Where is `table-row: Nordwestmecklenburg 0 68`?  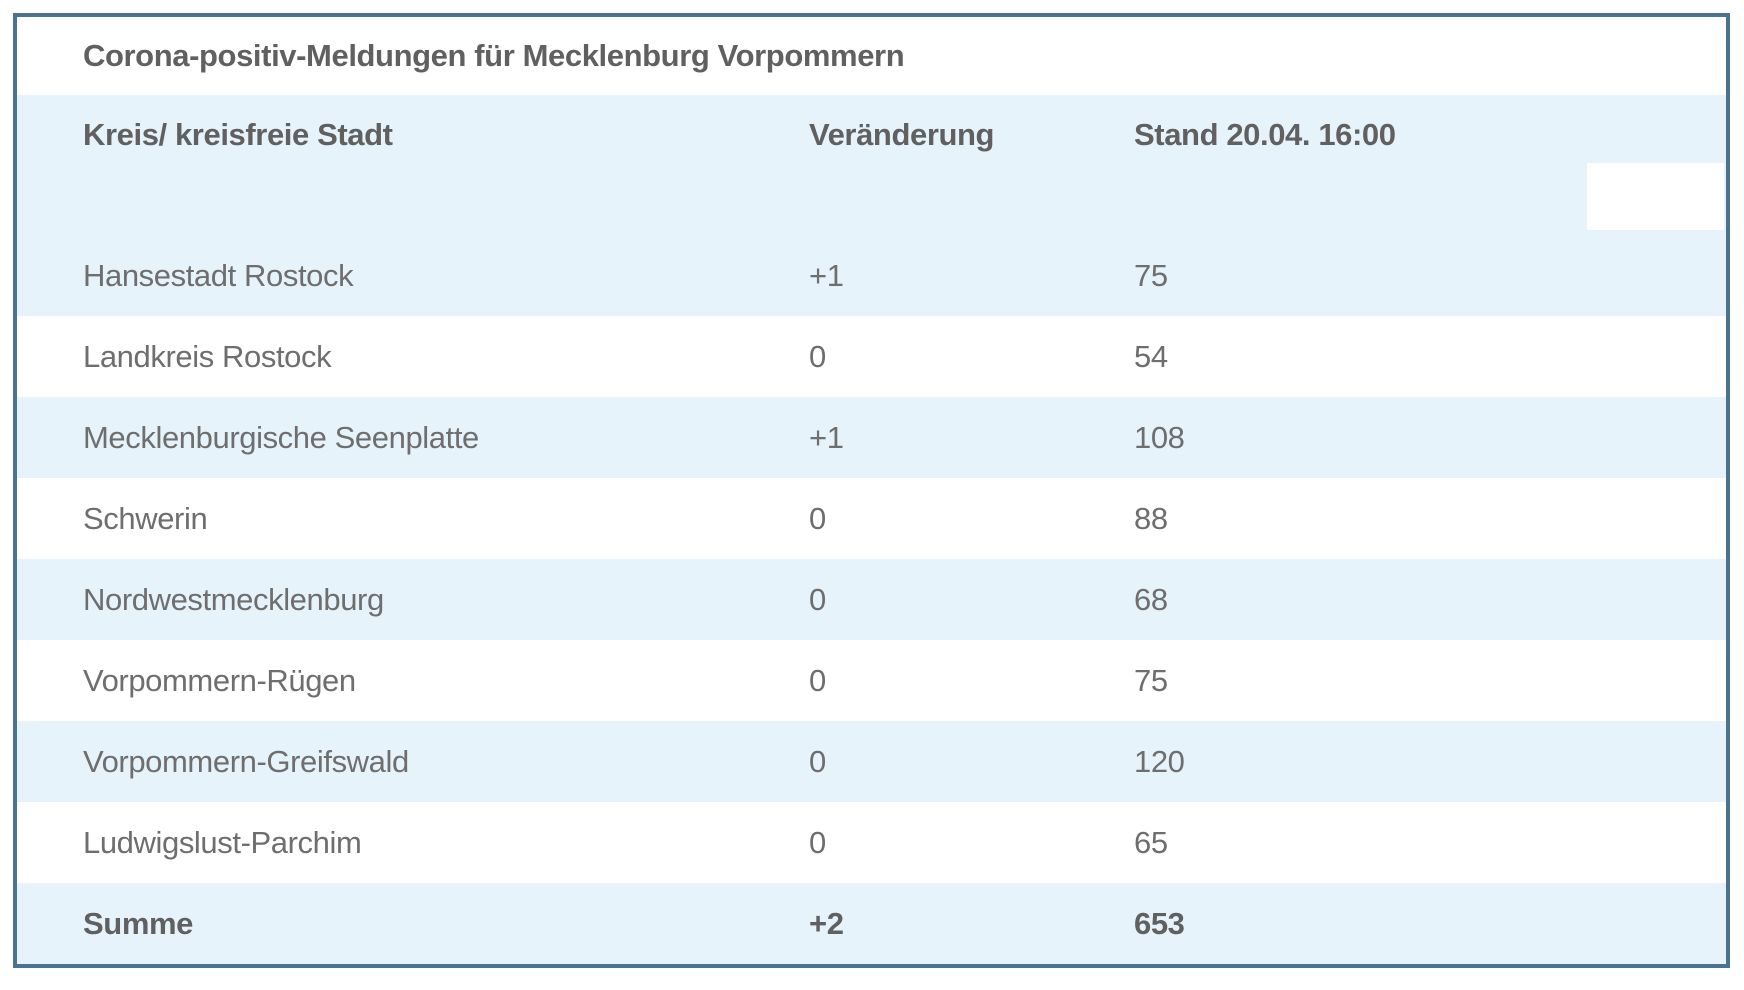 table-row: Nordwestmecklenburg 0 68 is located at coordinates (871, 599).